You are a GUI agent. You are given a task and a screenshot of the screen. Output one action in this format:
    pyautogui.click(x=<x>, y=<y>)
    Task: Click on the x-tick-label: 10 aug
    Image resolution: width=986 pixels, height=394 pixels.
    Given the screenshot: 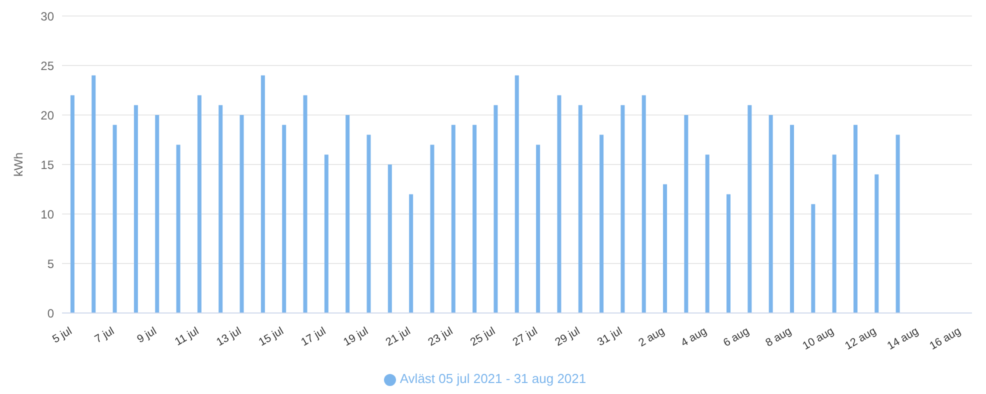 What is the action you would take?
    pyautogui.click(x=818, y=338)
    